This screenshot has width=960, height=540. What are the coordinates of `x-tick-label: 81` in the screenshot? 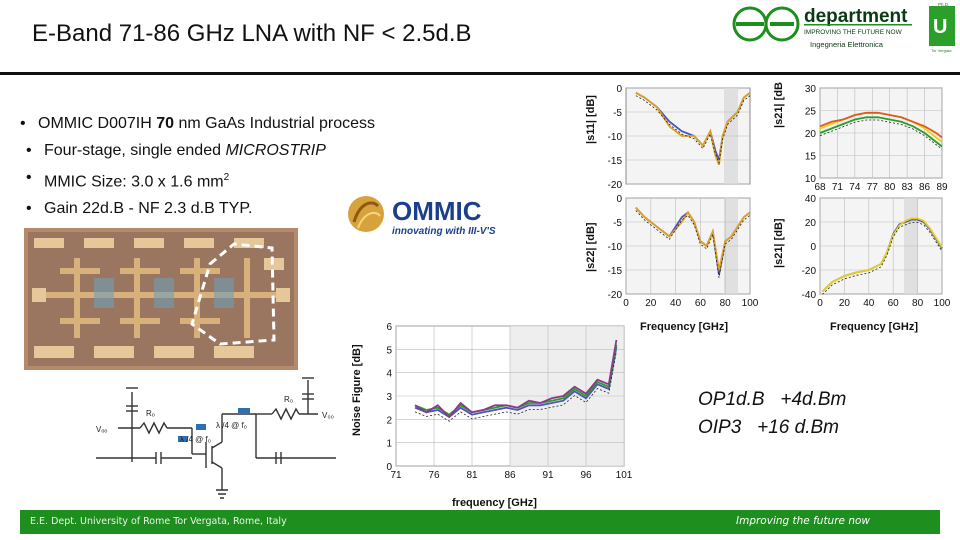 It's located at (472, 475).